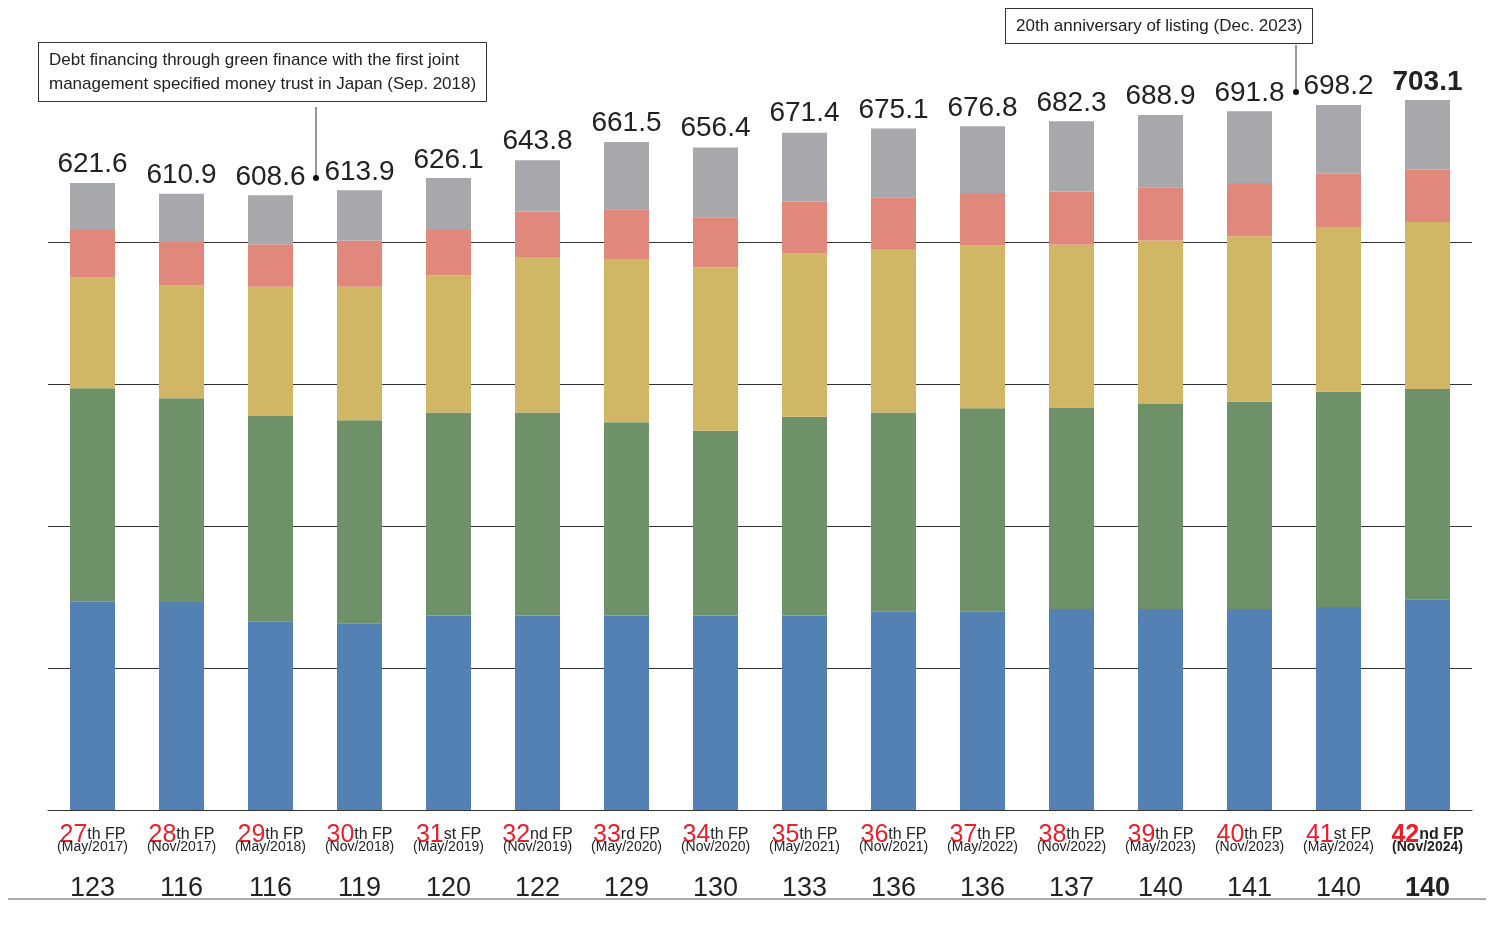 This screenshot has height=947, width=1494. What do you see at coordinates (1249, 860) in the screenshot?
I see `category-label: 40th FP (Nov/2023) 141` at bounding box center [1249, 860].